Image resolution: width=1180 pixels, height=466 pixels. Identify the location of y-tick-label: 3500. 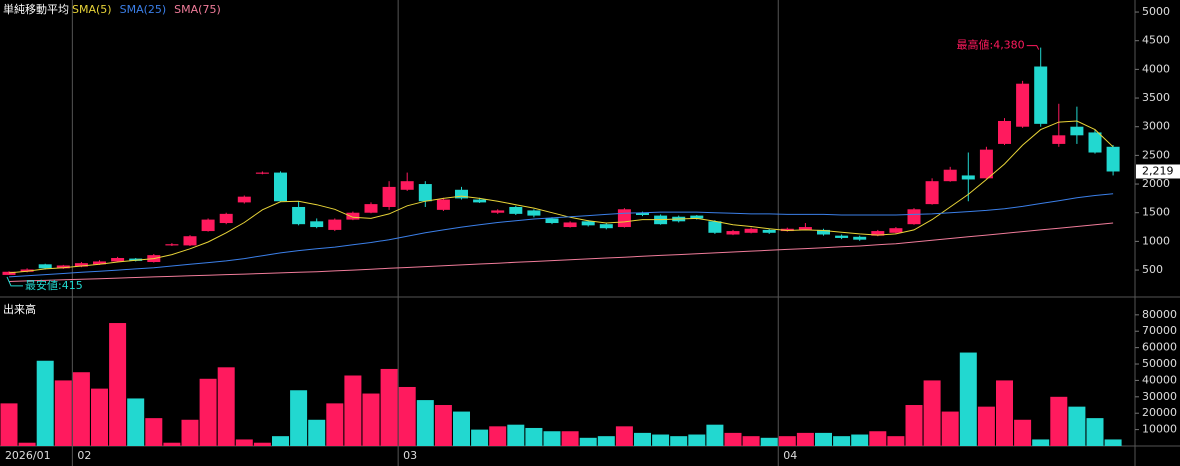
(1156, 97).